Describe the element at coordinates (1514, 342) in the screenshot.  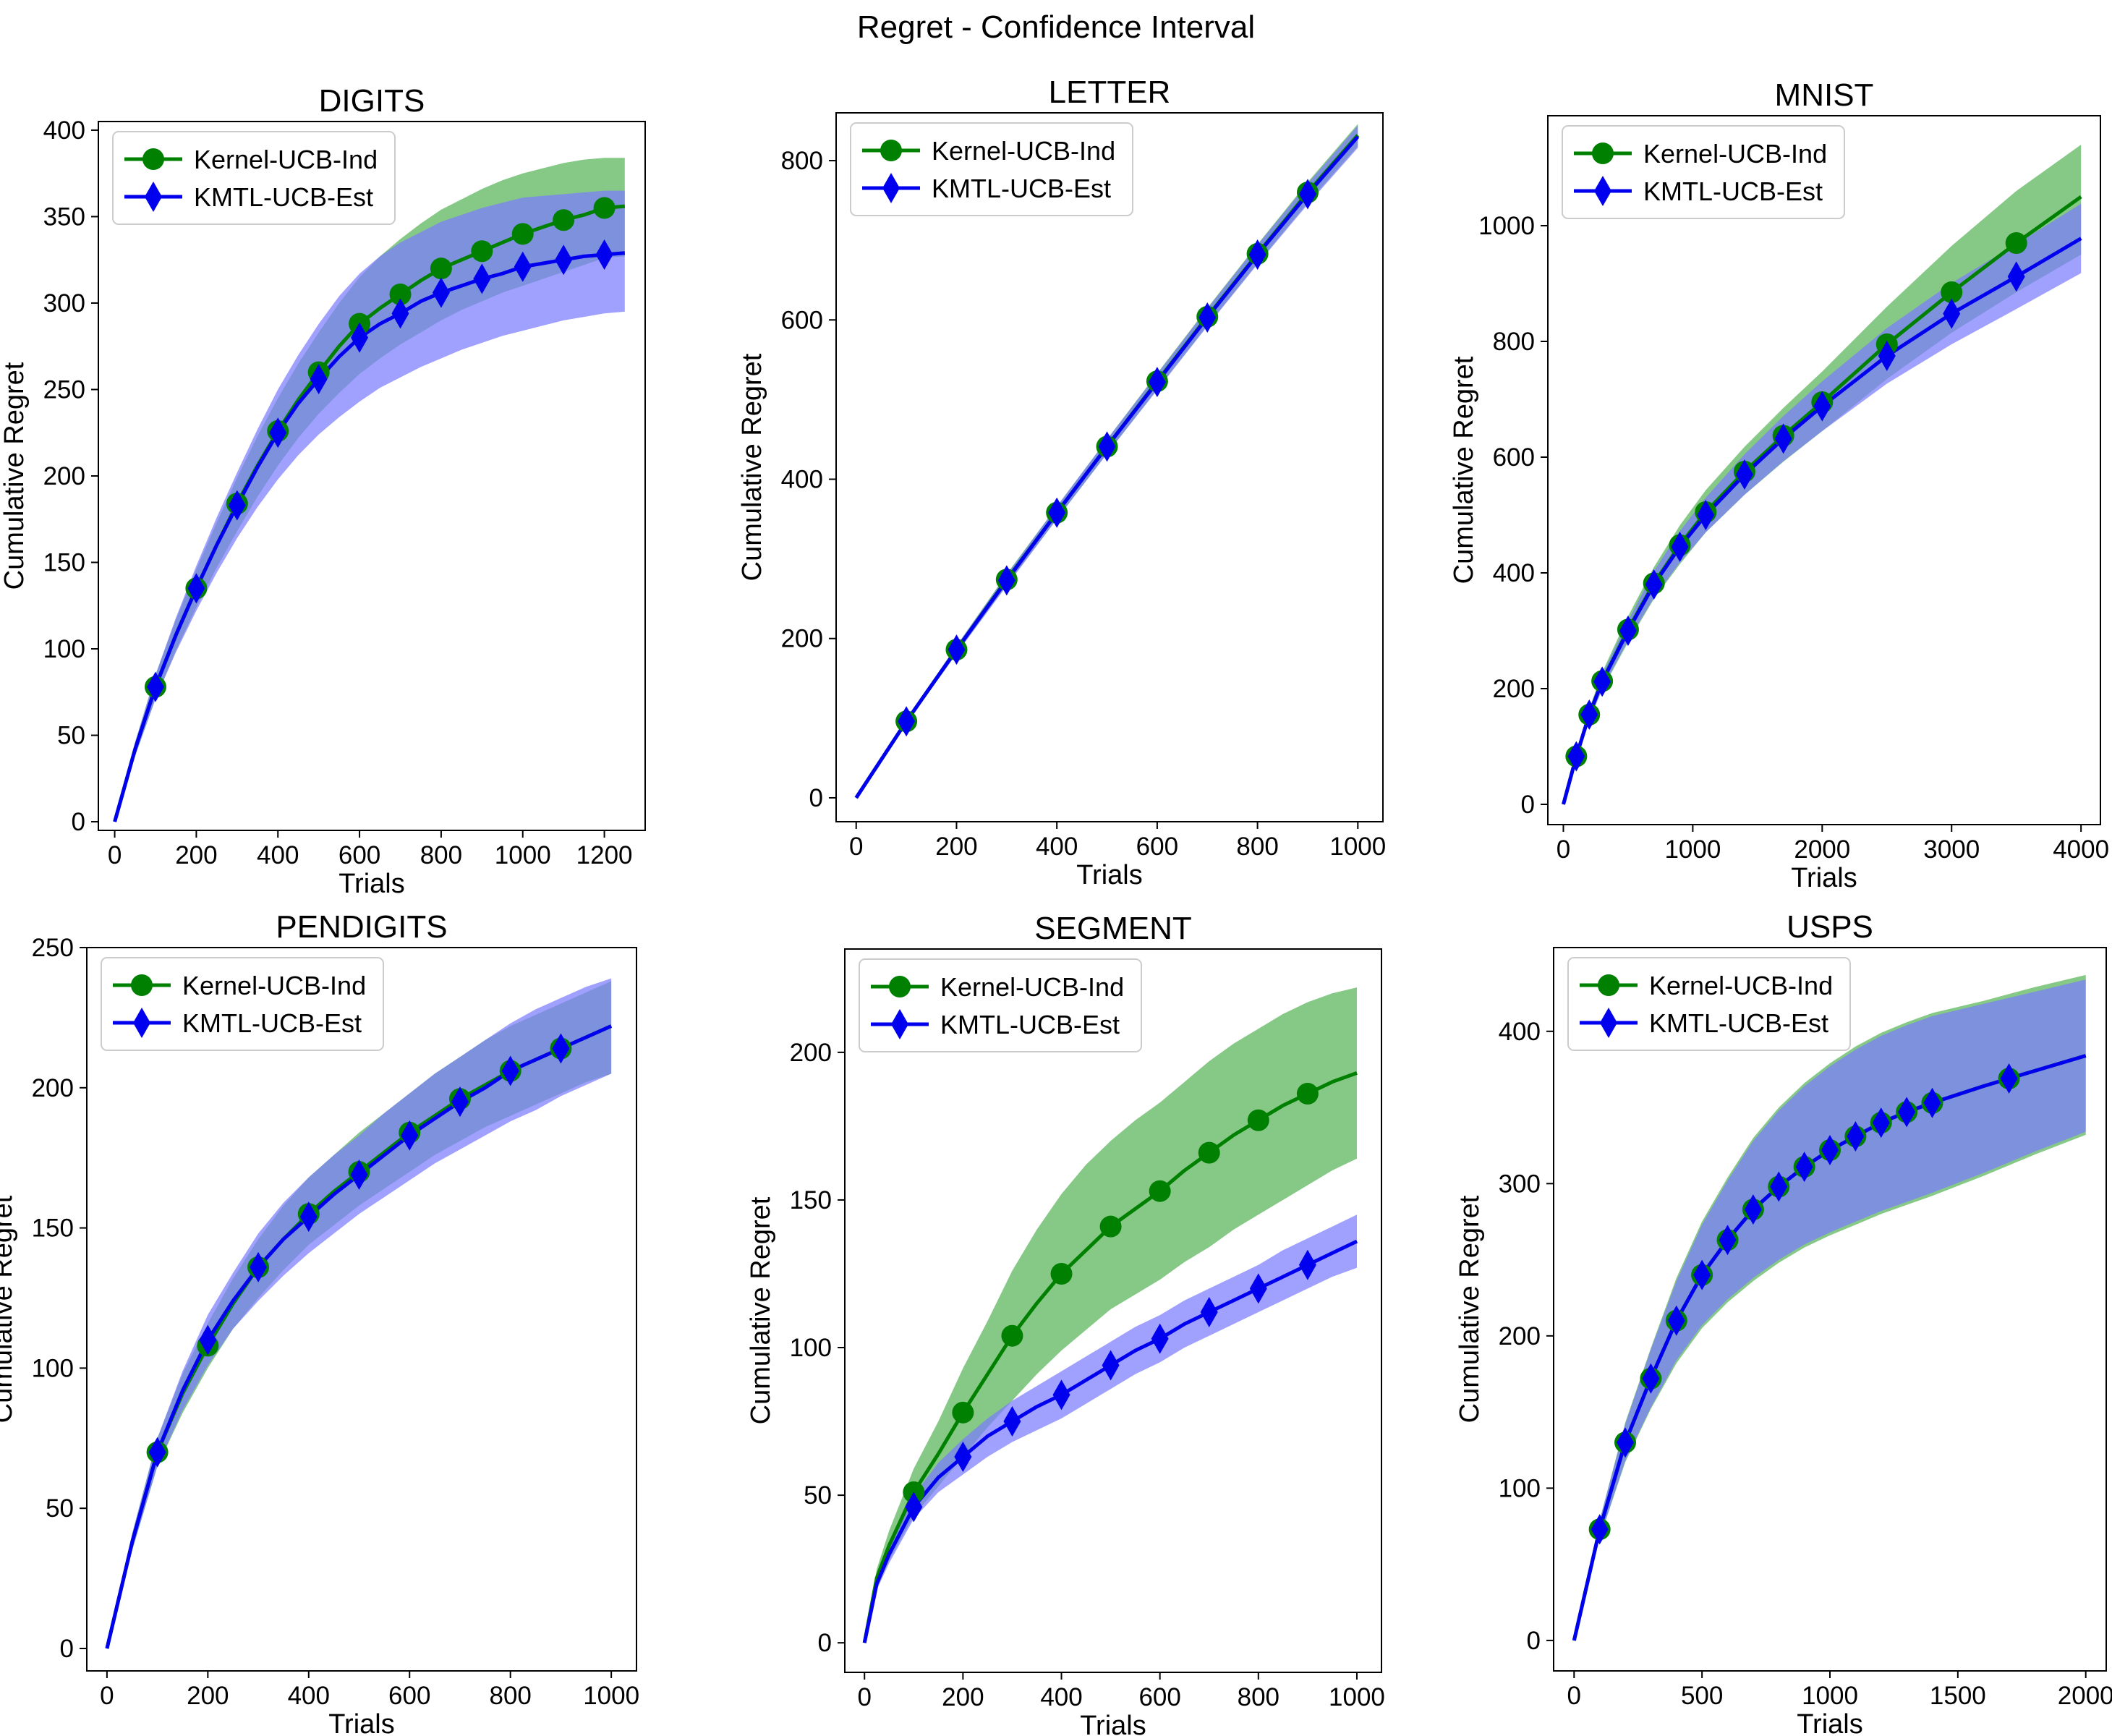
I see `y-tick-label: 800` at that location.